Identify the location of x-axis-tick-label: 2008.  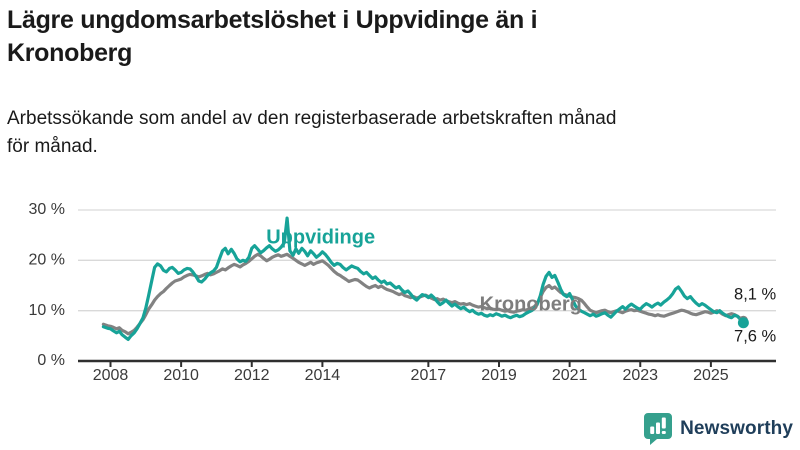
(111, 375).